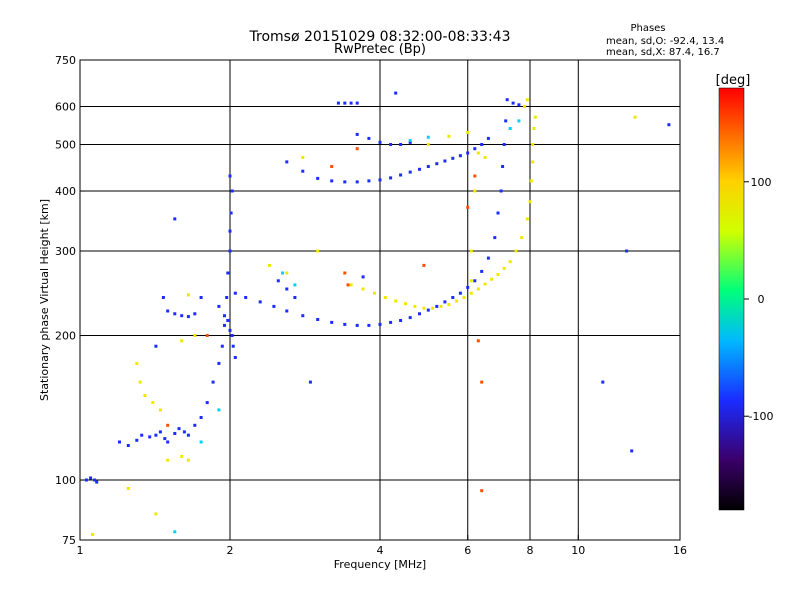  What do you see at coordinates (382, 546) in the screenshot?
I see `x-axis-ticks: 1 2 4 6 8 10 16` at bounding box center [382, 546].